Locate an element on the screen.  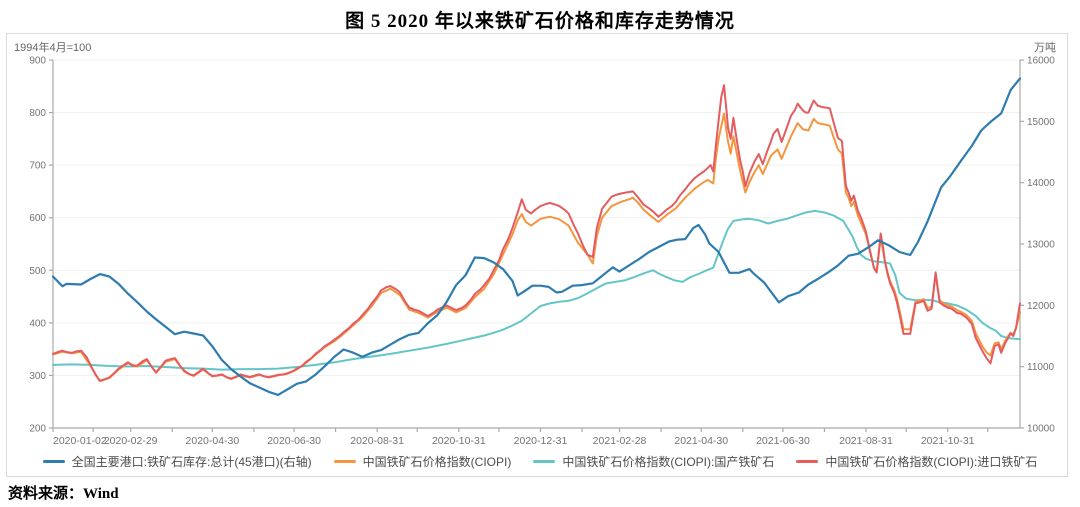
left-tick-label: 800 is located at coordinates (37, 113).